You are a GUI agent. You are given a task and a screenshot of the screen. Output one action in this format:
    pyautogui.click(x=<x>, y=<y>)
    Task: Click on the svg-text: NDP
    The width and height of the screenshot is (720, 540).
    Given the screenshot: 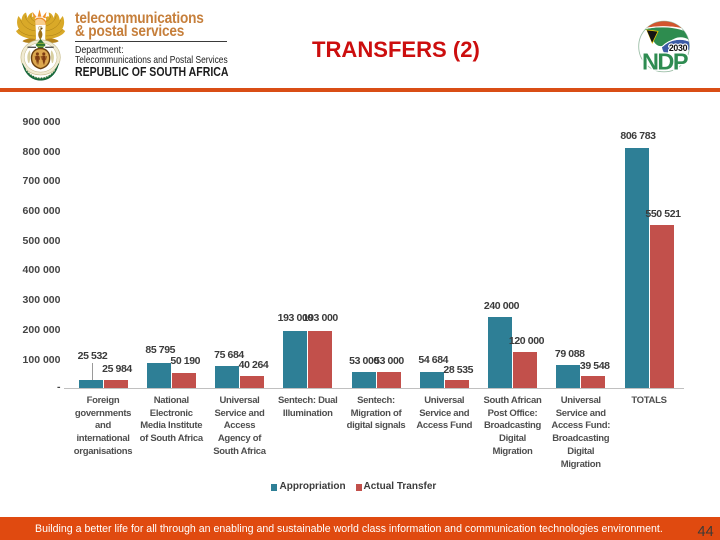 What is the action you would take?
    pyautogui.click(x=665, y=62)
    